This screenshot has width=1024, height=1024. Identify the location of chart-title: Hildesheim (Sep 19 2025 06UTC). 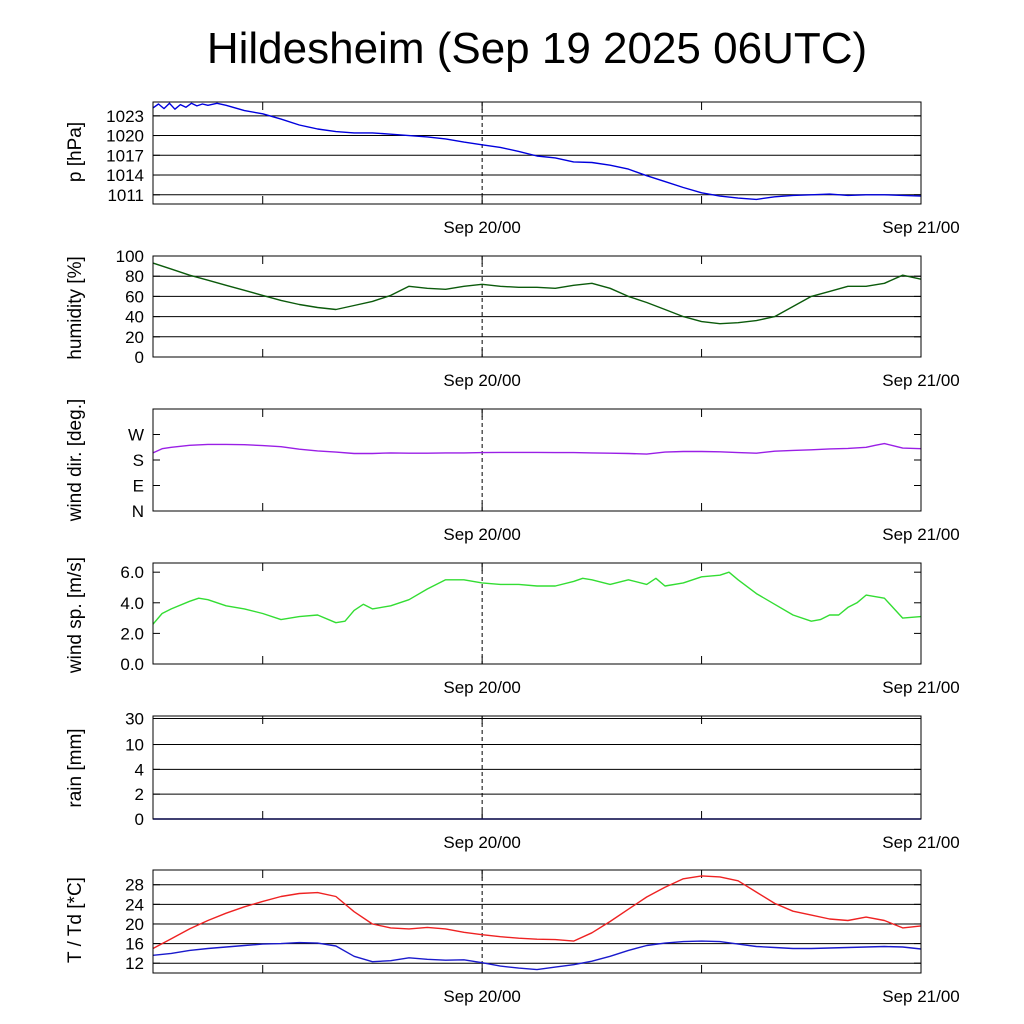
(537, 48).